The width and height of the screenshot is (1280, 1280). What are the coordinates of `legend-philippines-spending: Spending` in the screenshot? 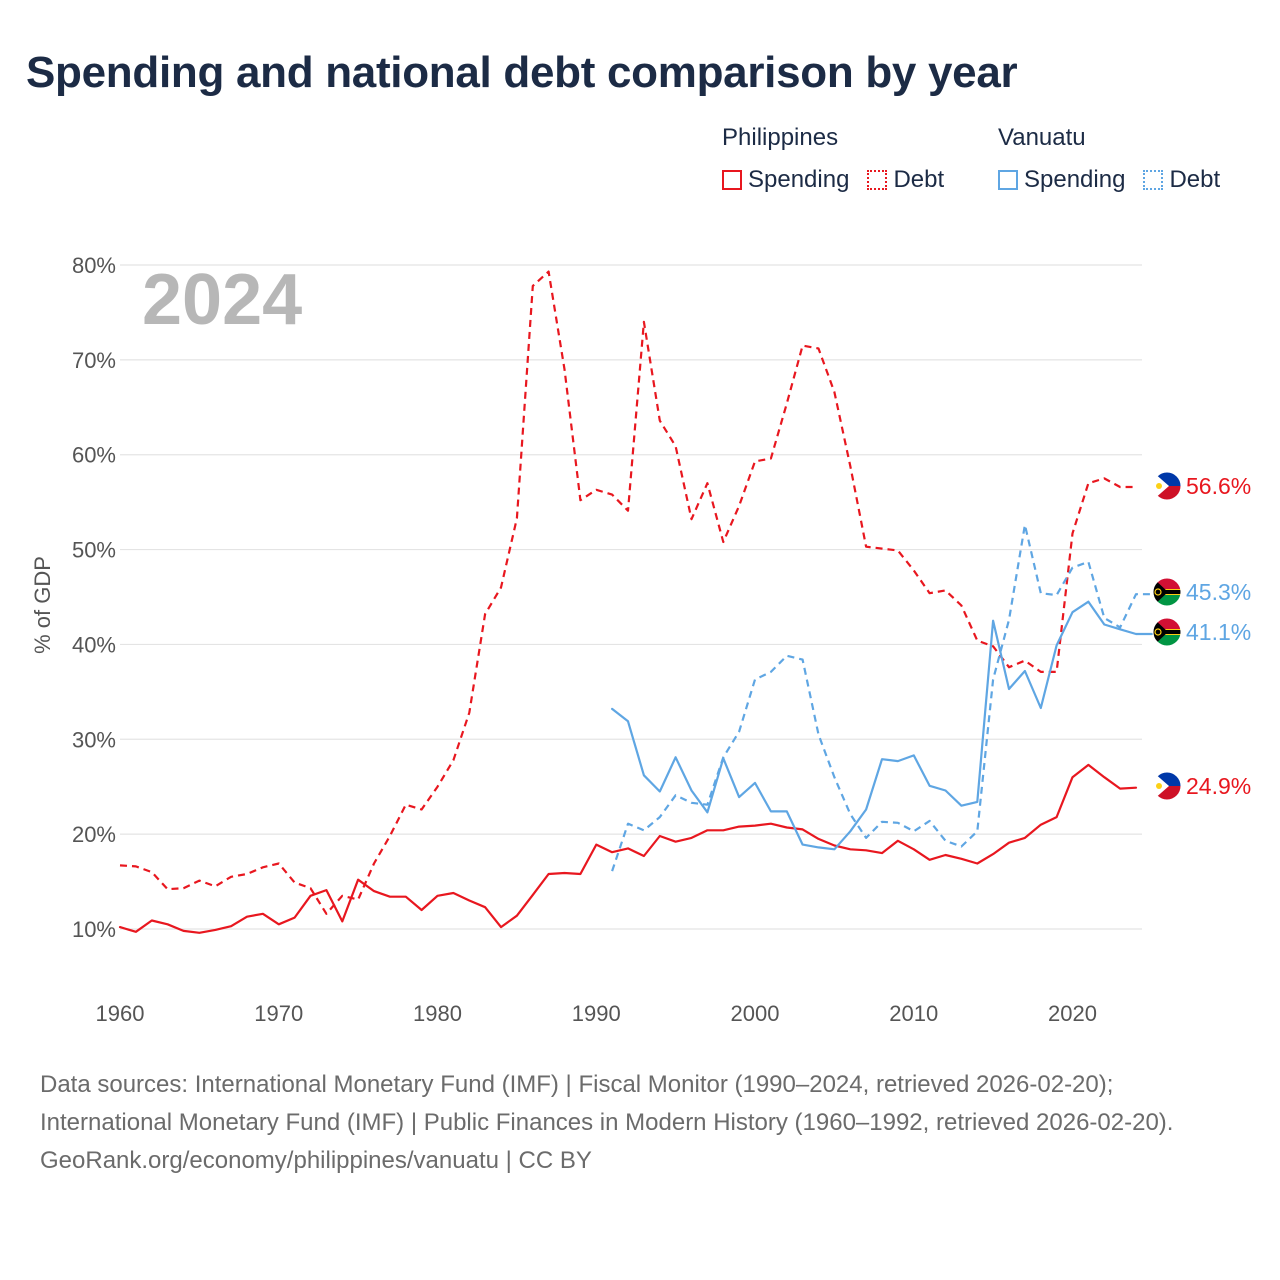 It's located at (785, 180).